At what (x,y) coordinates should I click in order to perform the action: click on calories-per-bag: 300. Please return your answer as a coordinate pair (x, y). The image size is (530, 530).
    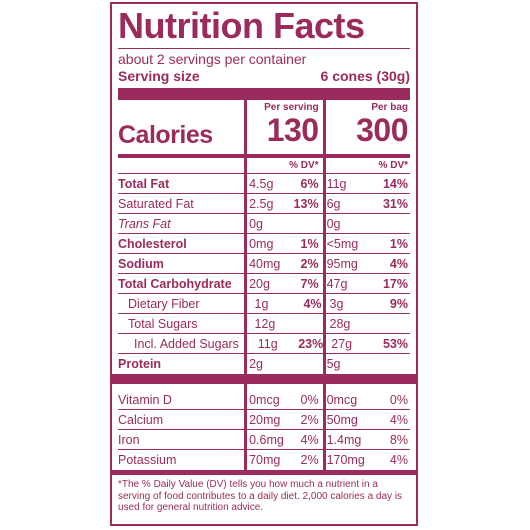
    Looking at the image, I should click on (382, 130).